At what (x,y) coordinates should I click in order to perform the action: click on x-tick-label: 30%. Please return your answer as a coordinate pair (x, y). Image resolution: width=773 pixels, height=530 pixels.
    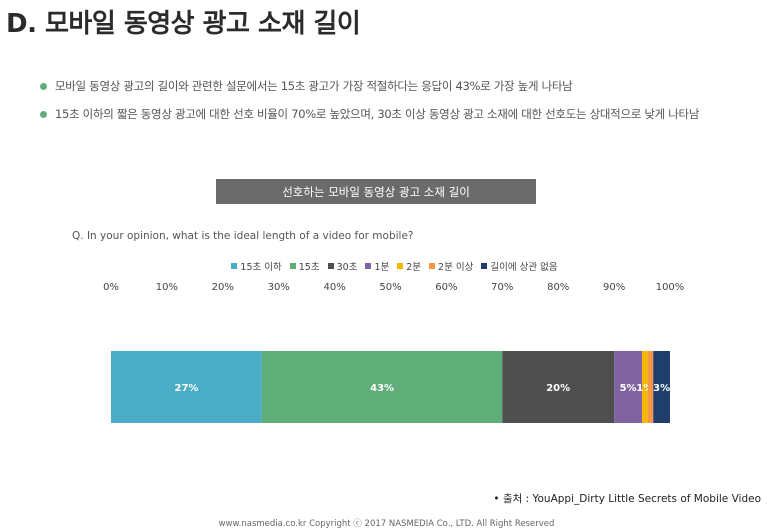
    Looking at the image, I should click on (279, 287).